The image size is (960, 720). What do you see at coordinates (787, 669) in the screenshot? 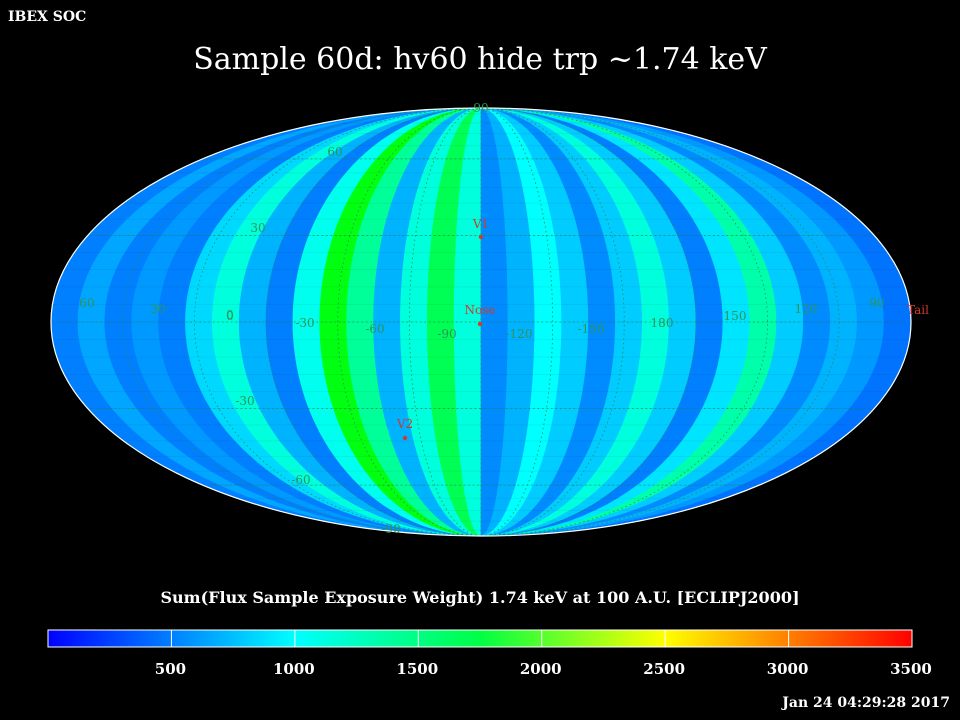
I see `colorbar-tick-label: 3000` at bounding box center [787, 669].